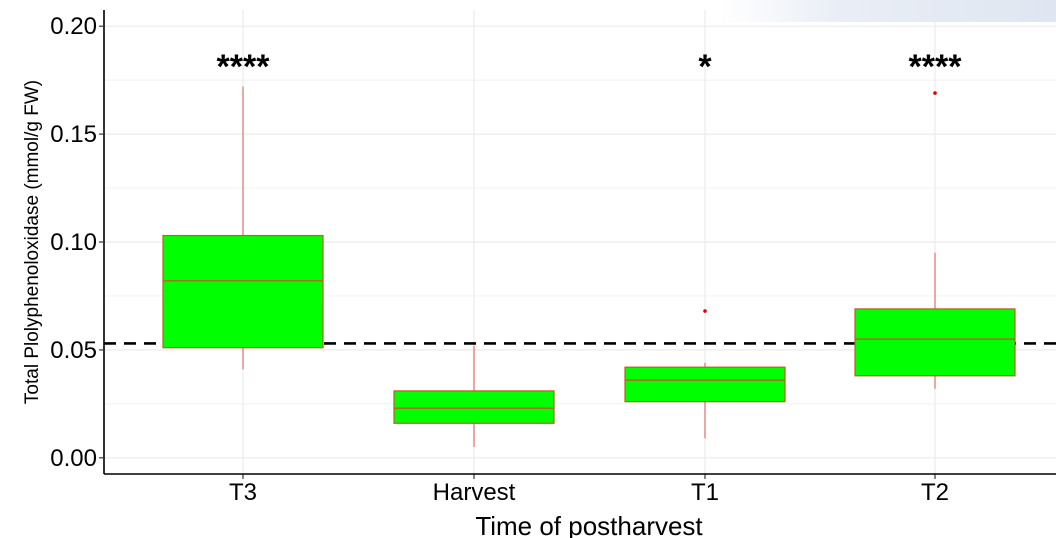 This screenshot has height=538, width=1056. Describe the element at coordinates (73, 26) in the screenshot. I see `y-tick-label: 0.20` at that location.